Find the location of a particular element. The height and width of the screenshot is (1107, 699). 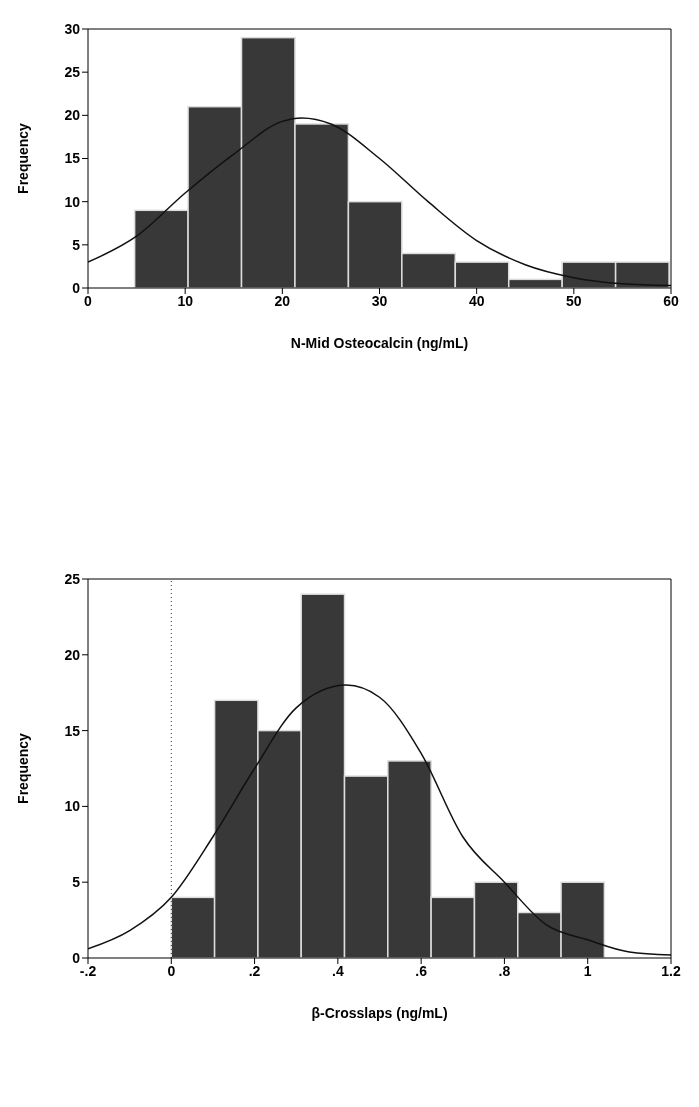

x-tick-label: 20 is located at coordinates (282, 300).